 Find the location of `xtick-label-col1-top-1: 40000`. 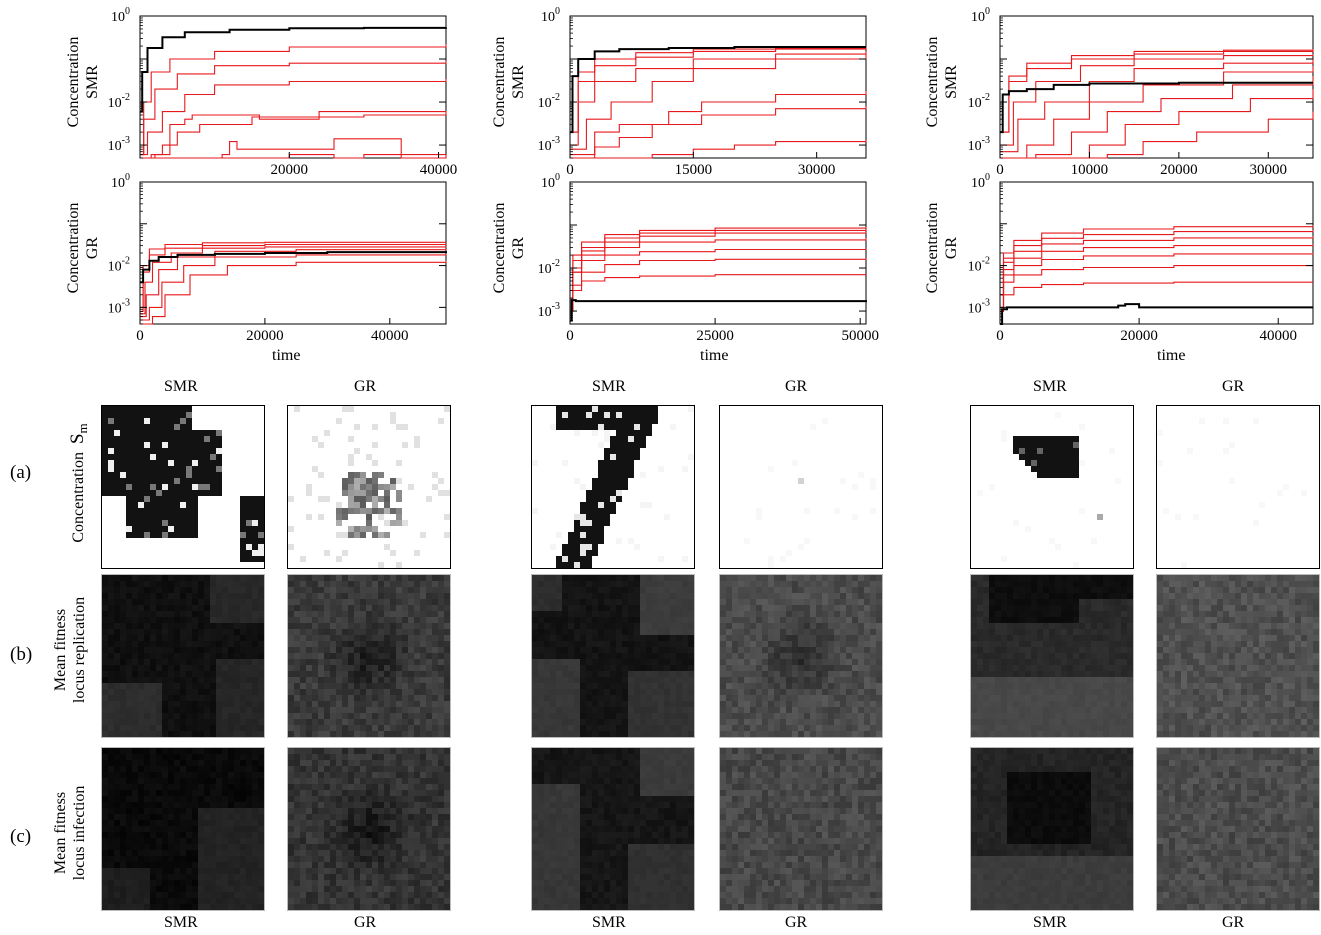

xtick-label-col1-top-1: 40000 is located at coordinates (439, 170).